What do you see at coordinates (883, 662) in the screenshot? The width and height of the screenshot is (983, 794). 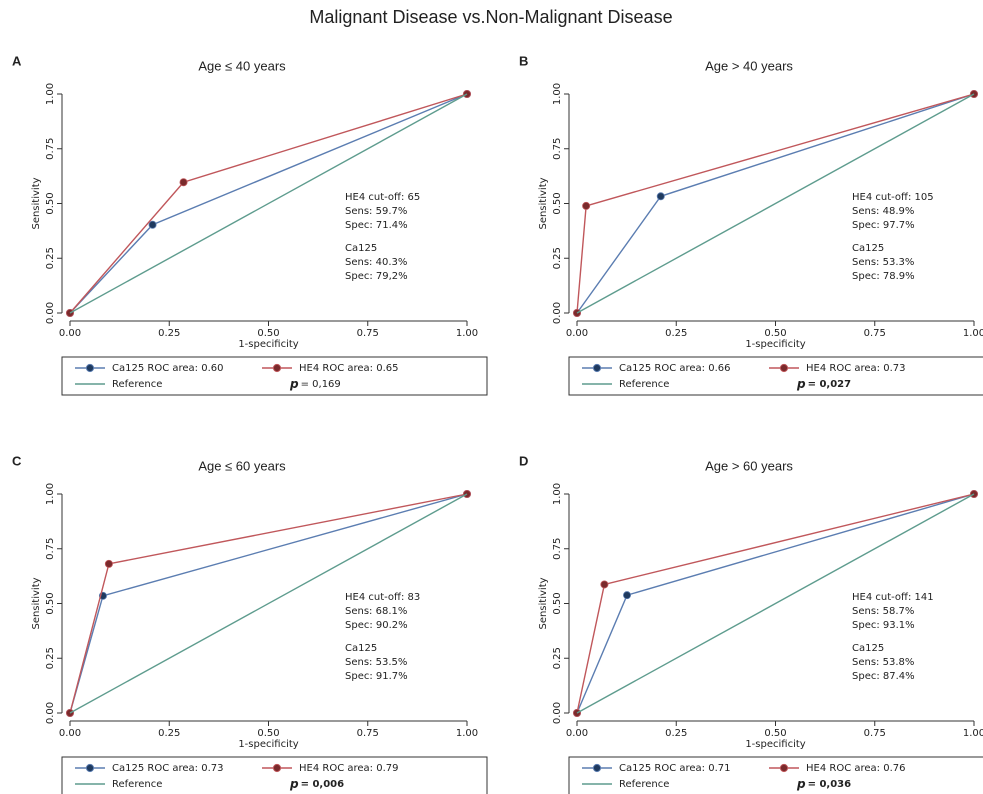 I see `annotation: Sens: 53.8%` at bounding box center [883, 662].